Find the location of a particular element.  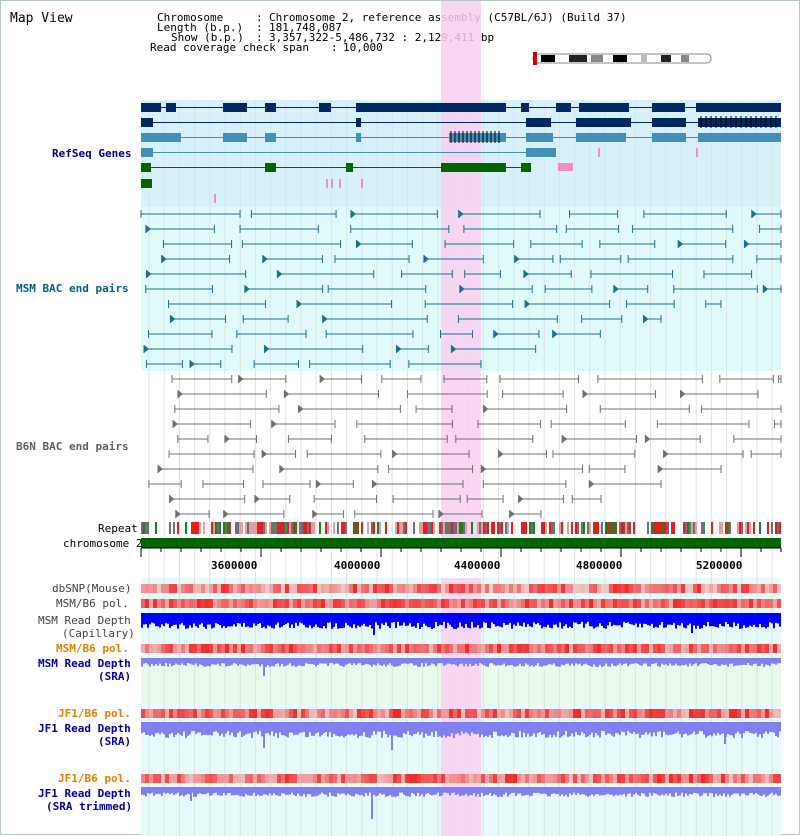

gene-exon is located at coordinates (147, 152).